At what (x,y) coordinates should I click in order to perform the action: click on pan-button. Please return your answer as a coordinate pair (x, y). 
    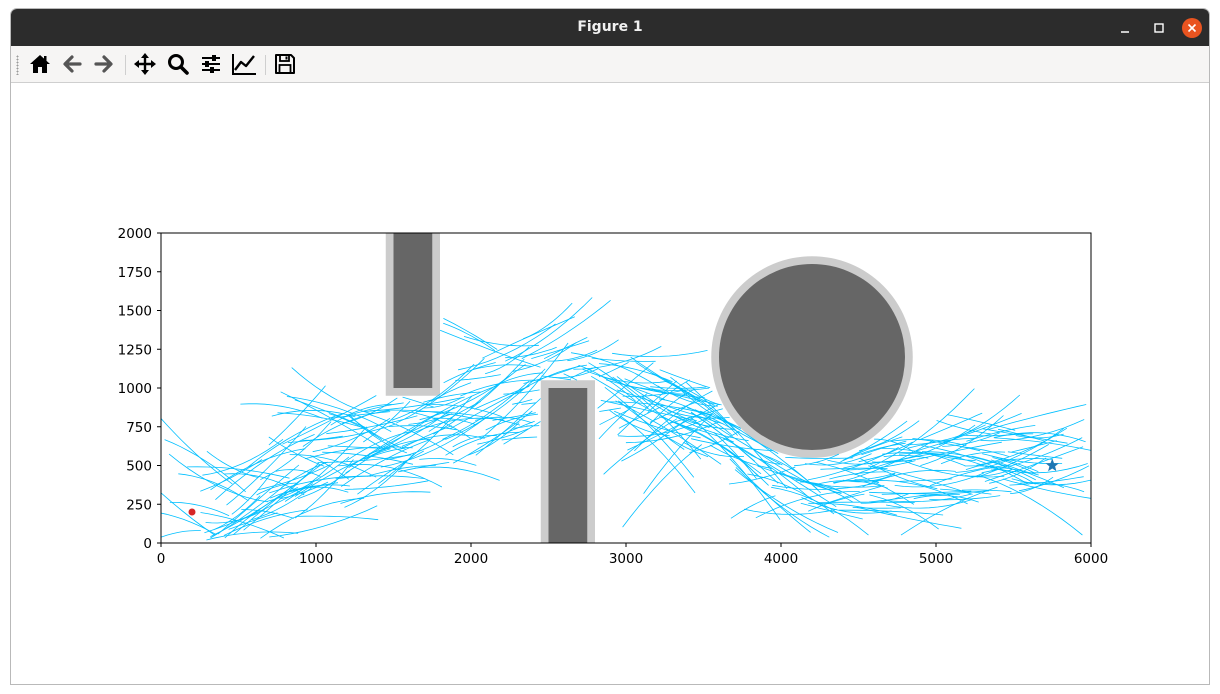
    Looking at the image, I should click on (145, 64).